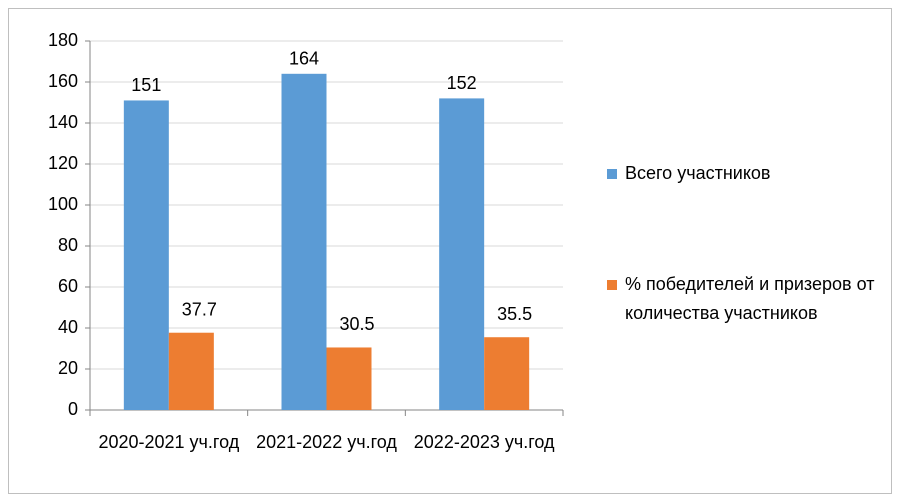 The image size is (899, 502). I want to click on x-tick-label: 2022-2023 уч.год, so click(484, 442).